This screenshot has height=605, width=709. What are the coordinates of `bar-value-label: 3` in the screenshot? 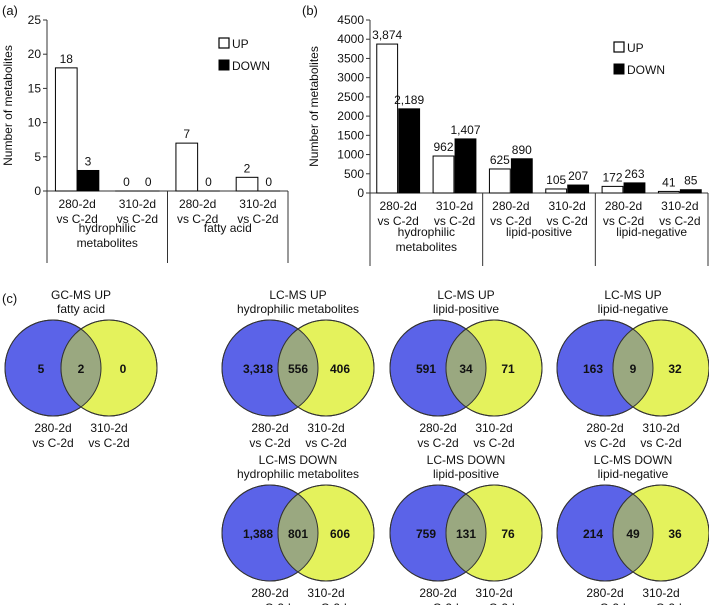 It's located at (88, 161).